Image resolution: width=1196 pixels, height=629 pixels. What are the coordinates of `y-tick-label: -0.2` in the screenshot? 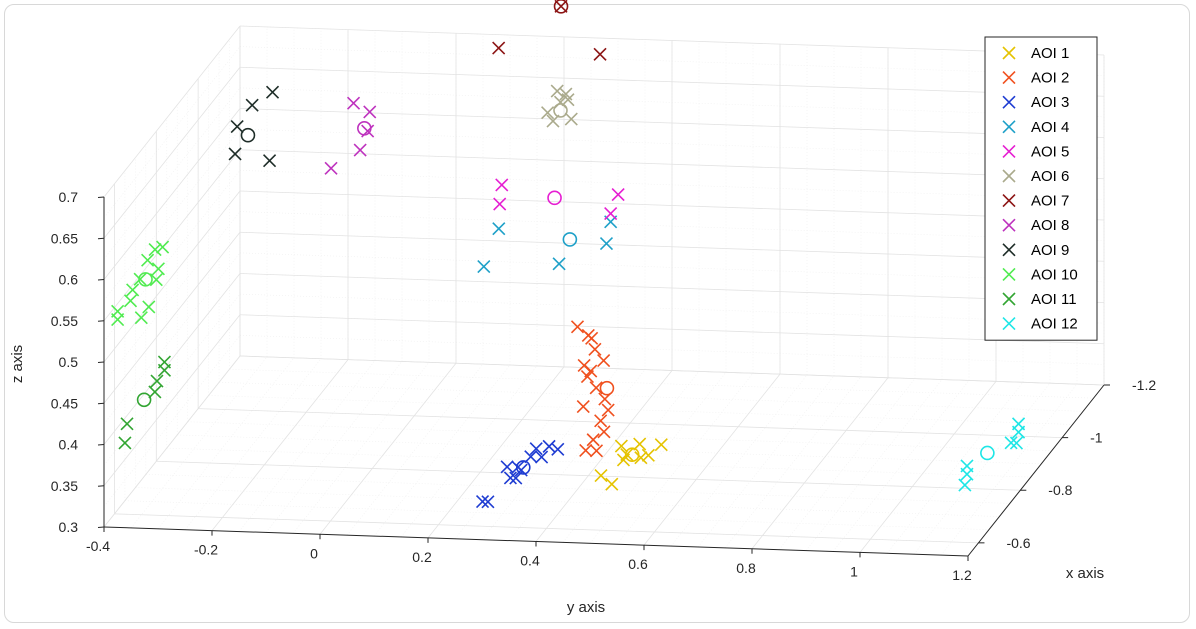 It's located at (206, 550).